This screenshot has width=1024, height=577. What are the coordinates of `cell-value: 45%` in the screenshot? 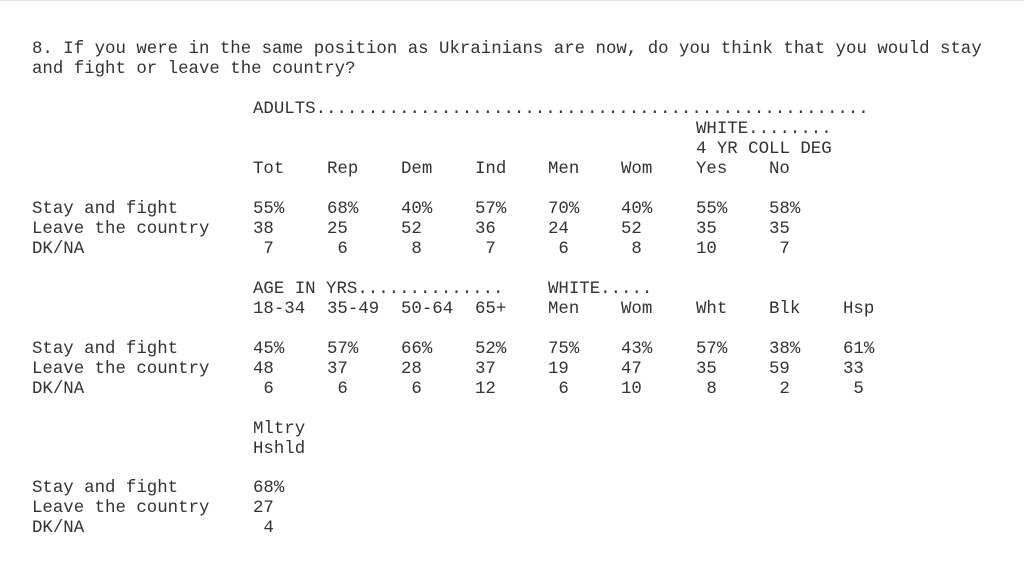 It's located at (269, 349).